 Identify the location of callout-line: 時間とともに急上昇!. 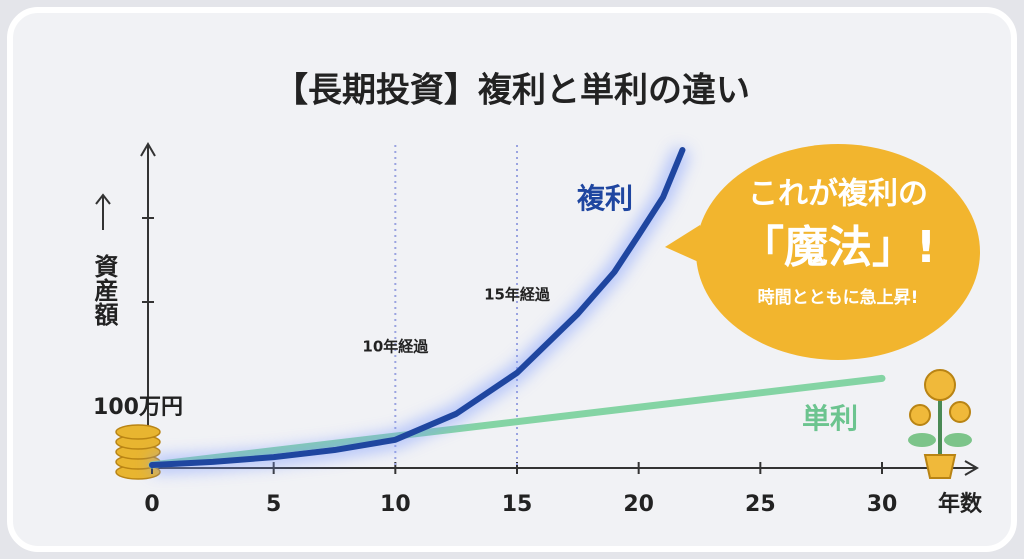
(838, 297).